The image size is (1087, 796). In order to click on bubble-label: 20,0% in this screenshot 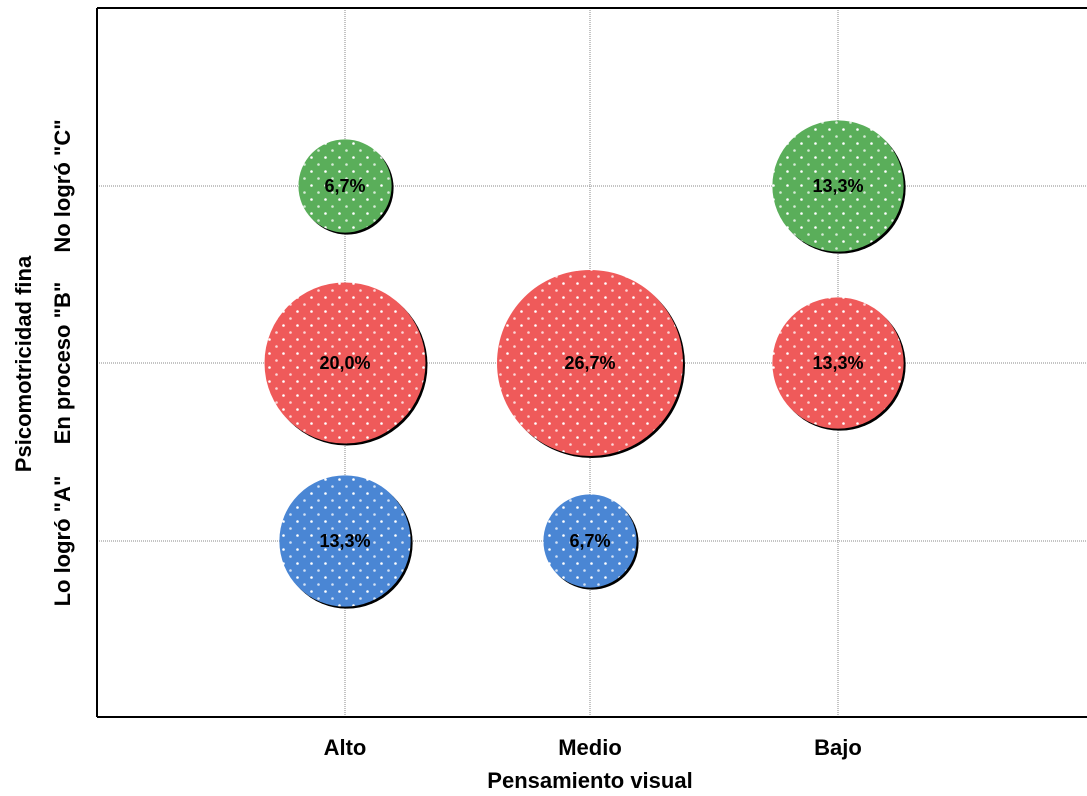, I will do `click(344, 363)`.